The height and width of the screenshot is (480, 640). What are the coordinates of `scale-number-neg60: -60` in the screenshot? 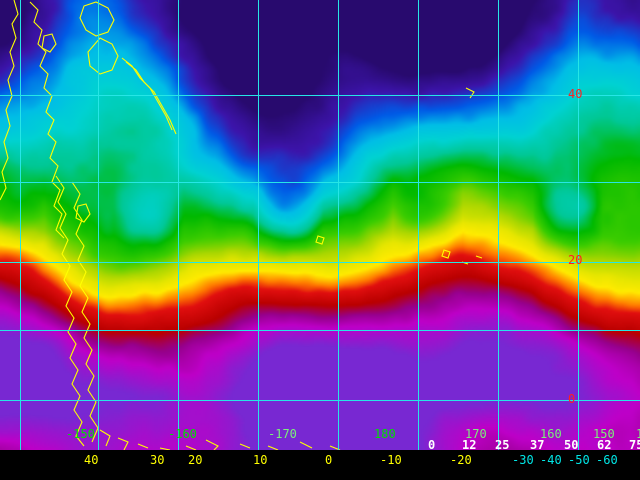 It's located at (607, 460).